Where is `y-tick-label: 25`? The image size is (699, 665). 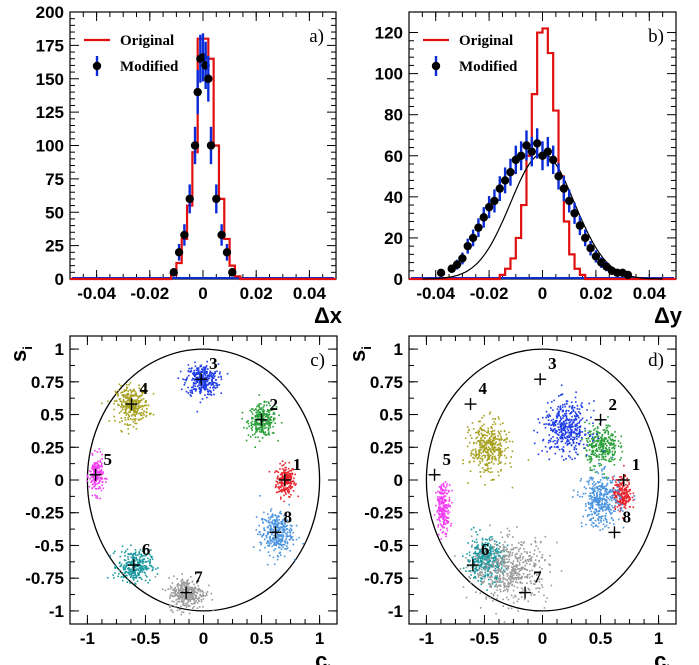 y-tick-label: 25 is located at coordinates (54, 246).